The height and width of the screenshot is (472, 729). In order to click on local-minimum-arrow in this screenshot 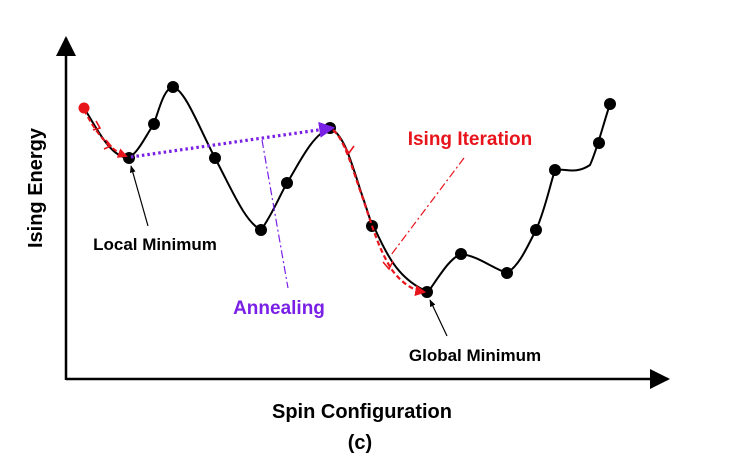, I will do `click(139, 196)`.